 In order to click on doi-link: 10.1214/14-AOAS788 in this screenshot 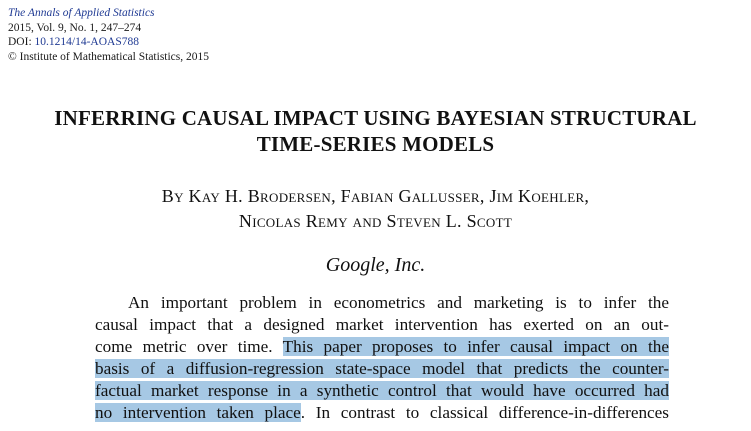, I will do `click(86, 42)`.